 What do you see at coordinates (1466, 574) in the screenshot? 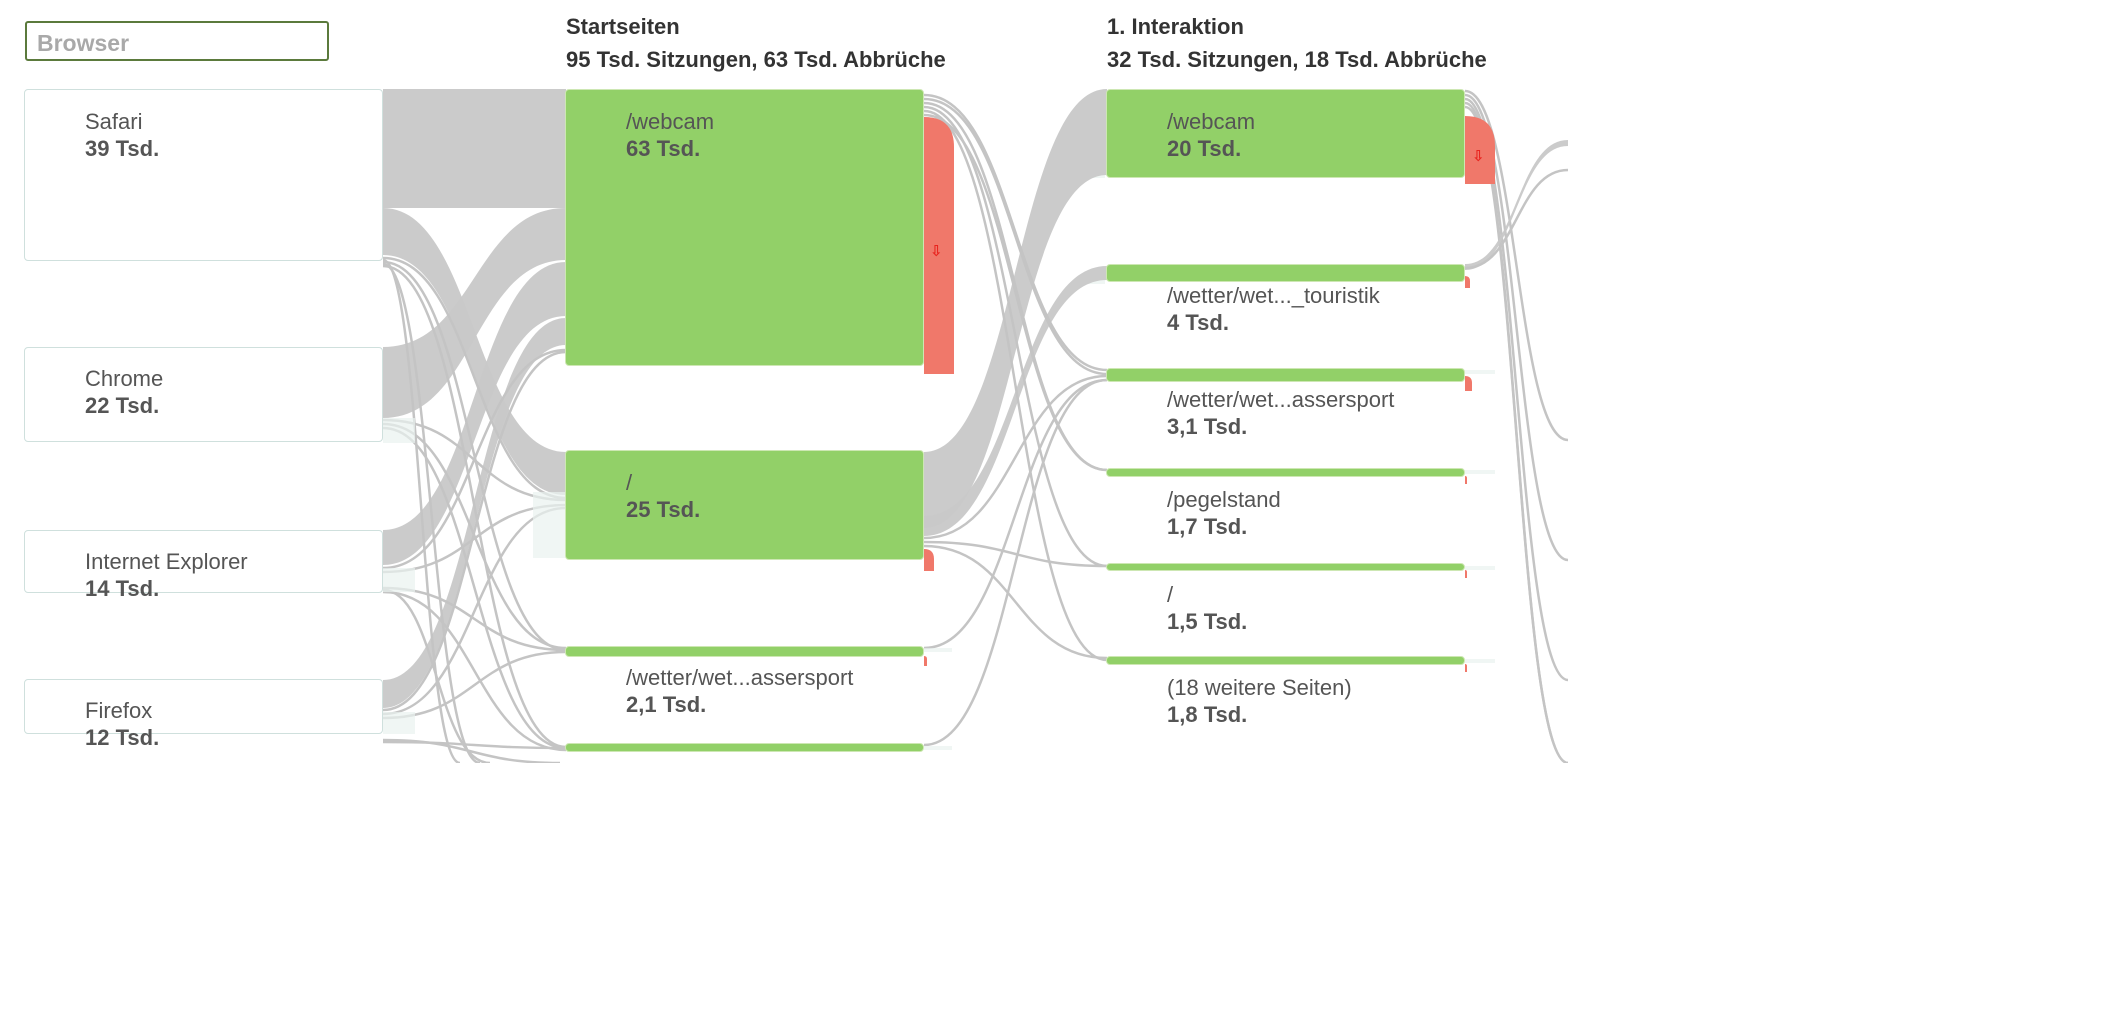
I see `drop-off-bar-interaction-root` at bounding box center [1466, 574].